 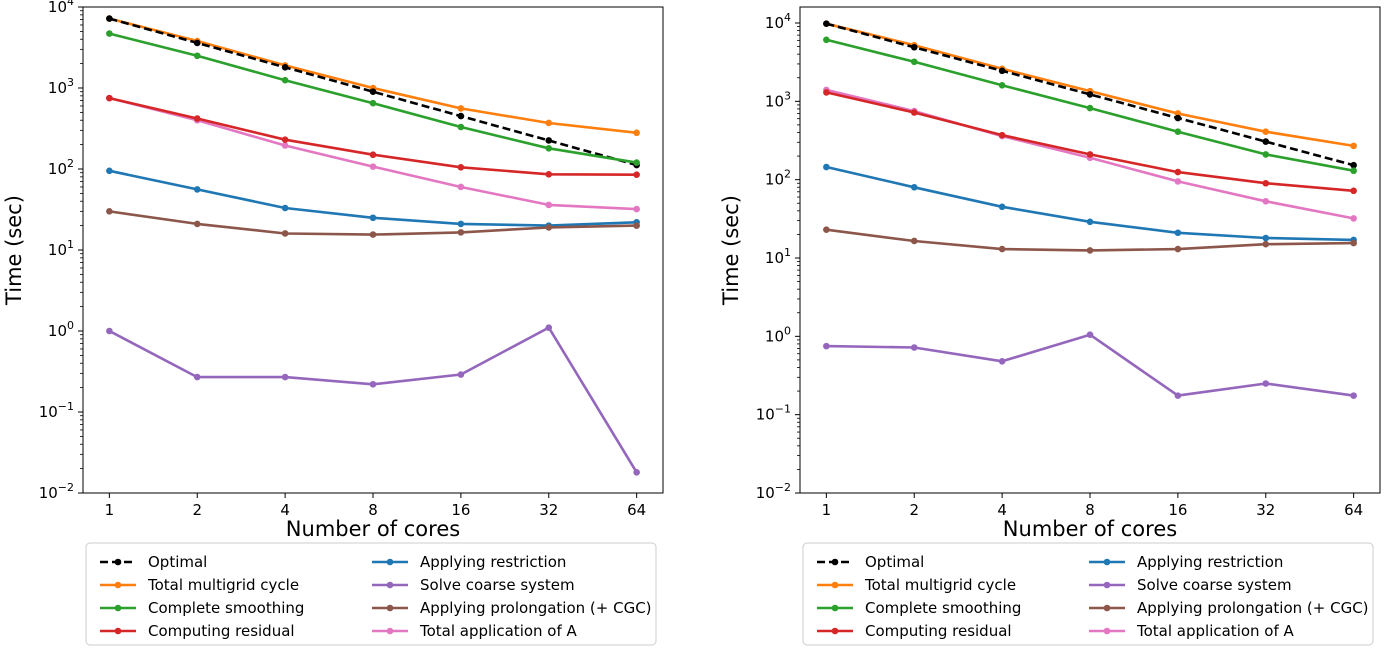 I want to click on series-total-multigrid-cycle, so click(x=1090, y=85).